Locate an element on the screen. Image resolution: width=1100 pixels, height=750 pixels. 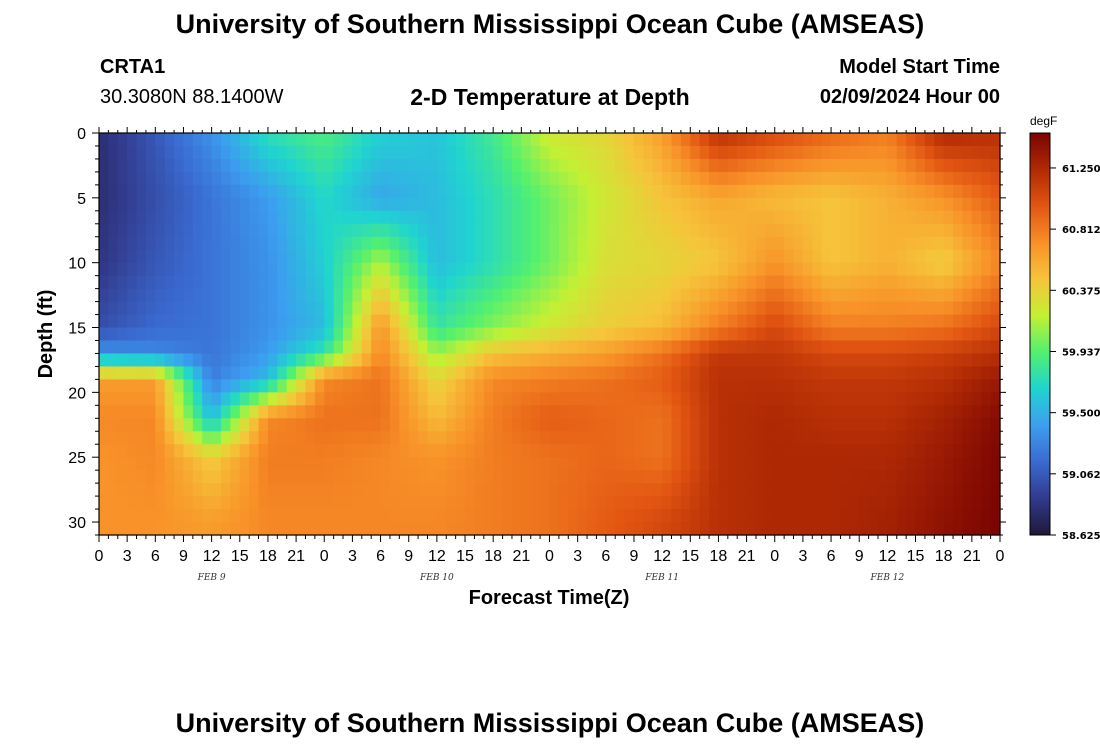
y-tick-label: 15 is located at coordinates (77, 329).